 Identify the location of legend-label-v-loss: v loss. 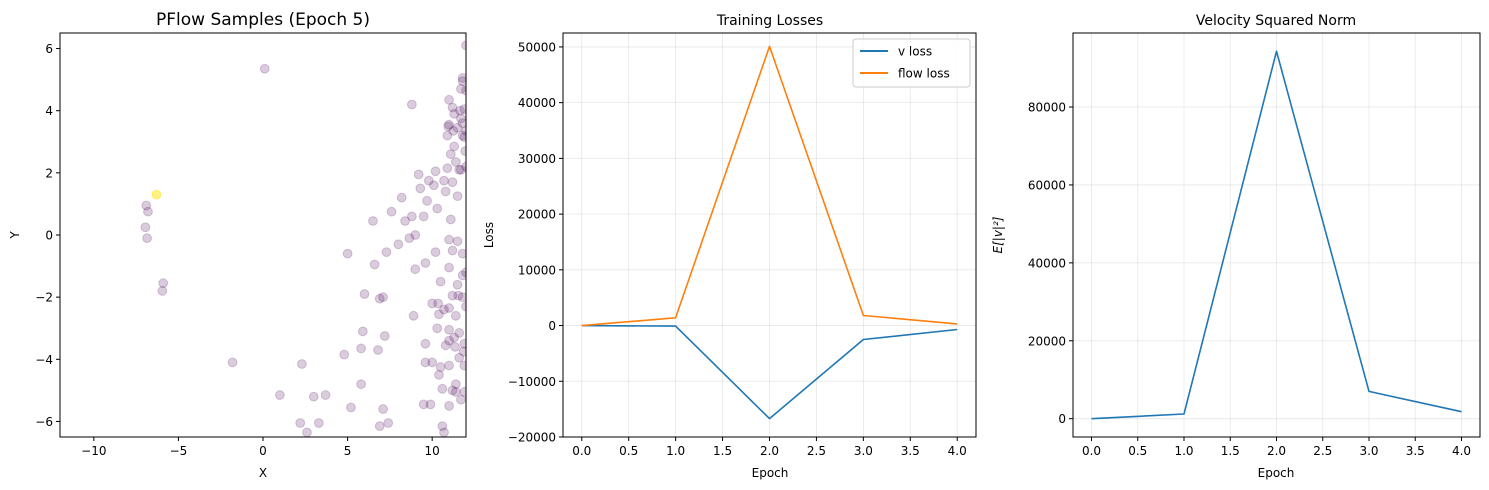
(915, 52).